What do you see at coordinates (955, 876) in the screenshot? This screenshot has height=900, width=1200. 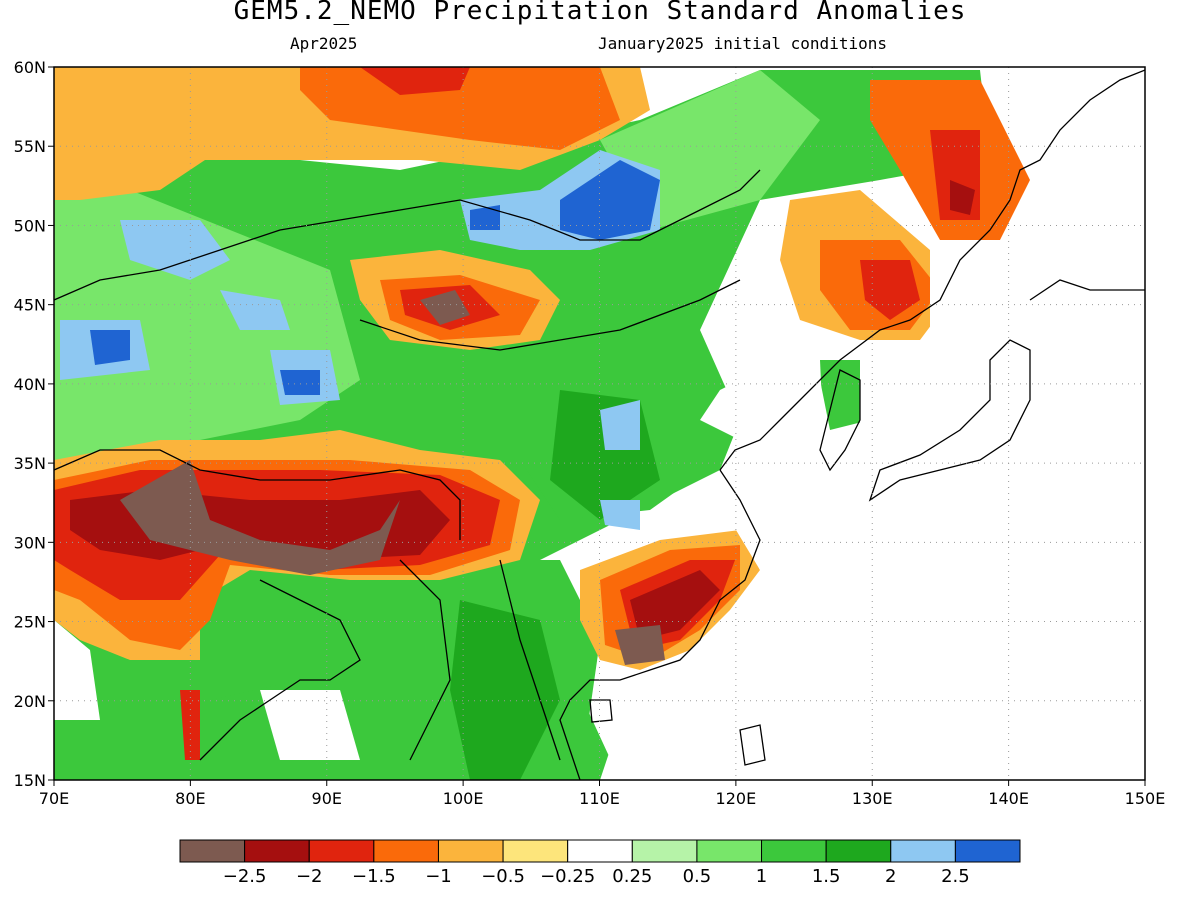 I see `colorbar-label: 2.5` at bounding box center [955, 876].